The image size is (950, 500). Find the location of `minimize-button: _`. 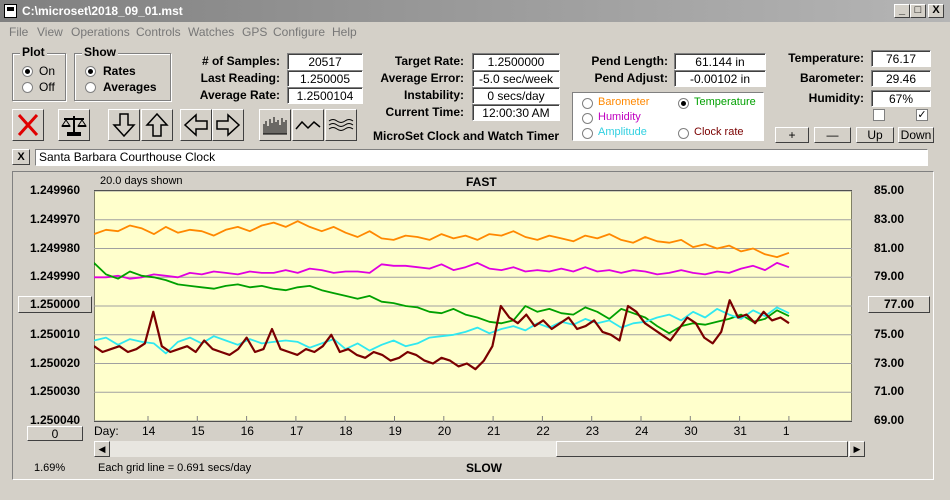

minimize-button: _ is located at coordinates (902, 11).